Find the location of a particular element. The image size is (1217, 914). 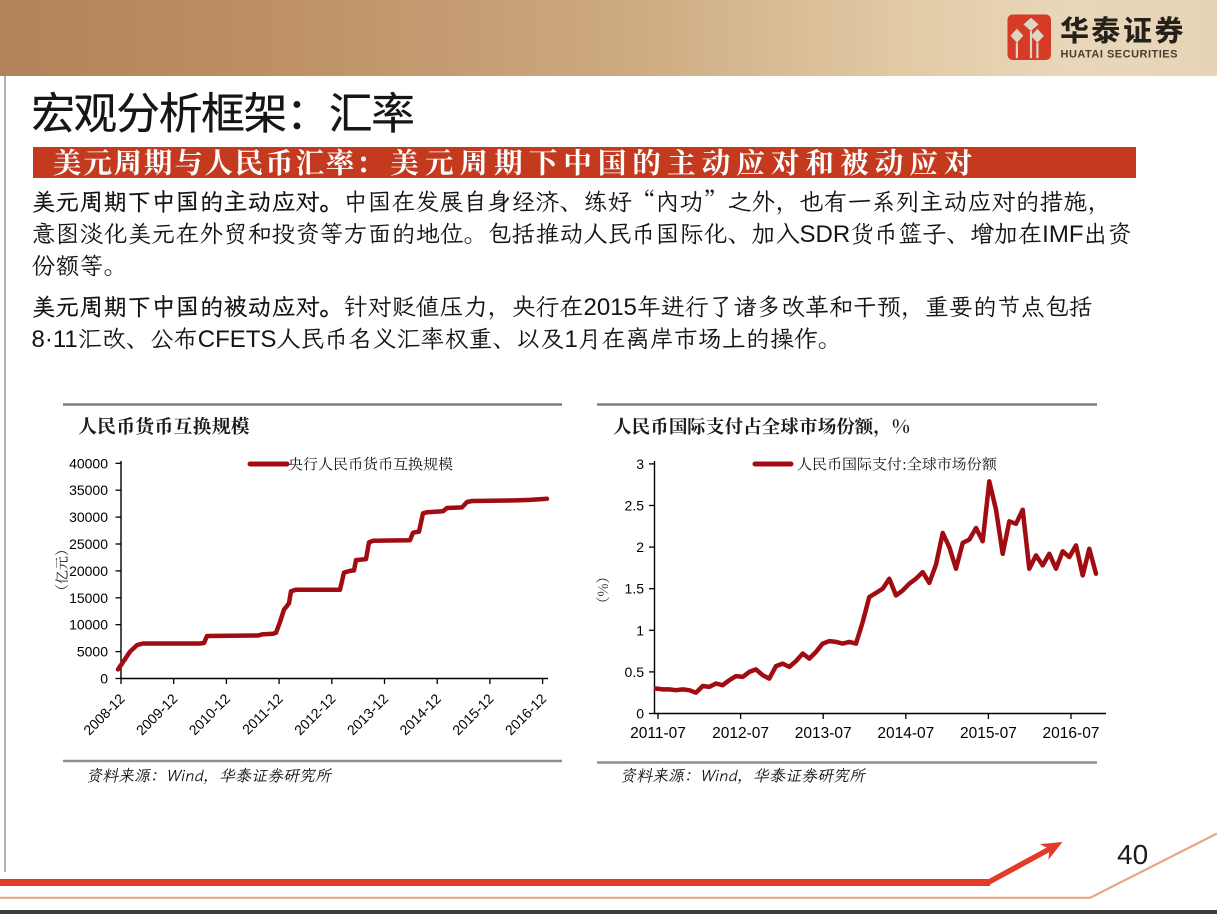

svg-text: 5000 is located at coordinates (92, 652).